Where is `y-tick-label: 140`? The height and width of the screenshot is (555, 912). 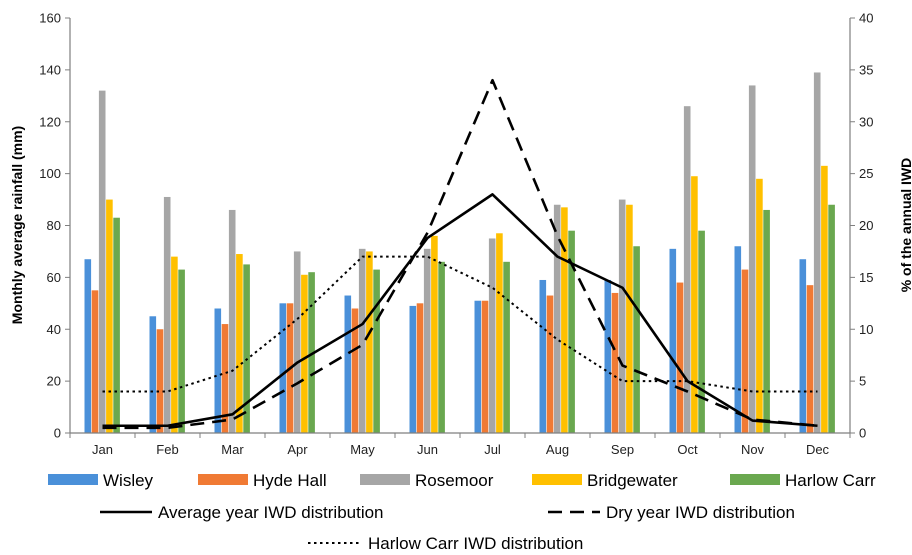
y-tick-label: 140 is located at coordinates (50, 69).